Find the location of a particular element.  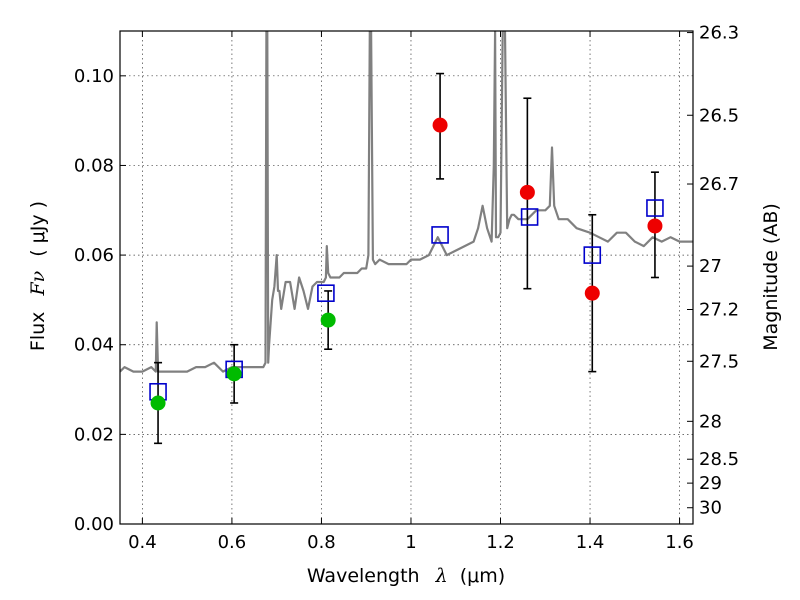

right-axis-ticks: 26.3 26.5 26.7 27 27.2 27.5 28 28.5 29 30 is located at coordinates (713, 271).